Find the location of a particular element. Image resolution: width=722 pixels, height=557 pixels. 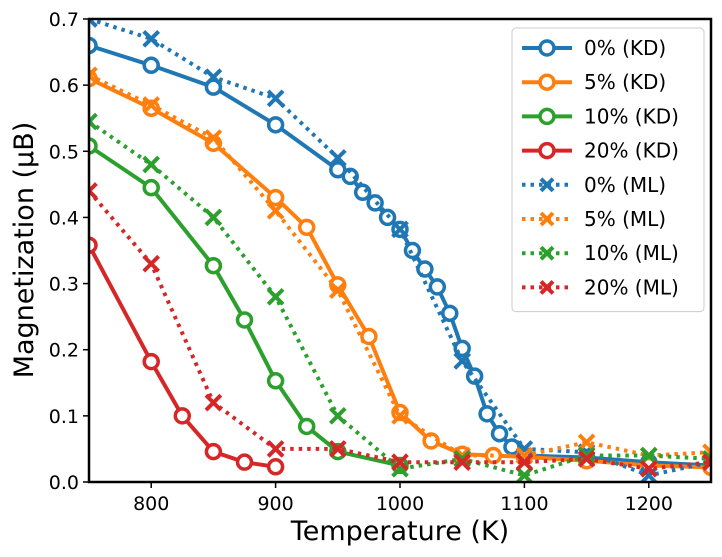

y-tick-label: 0.5 is located at coordinates (64, 152).